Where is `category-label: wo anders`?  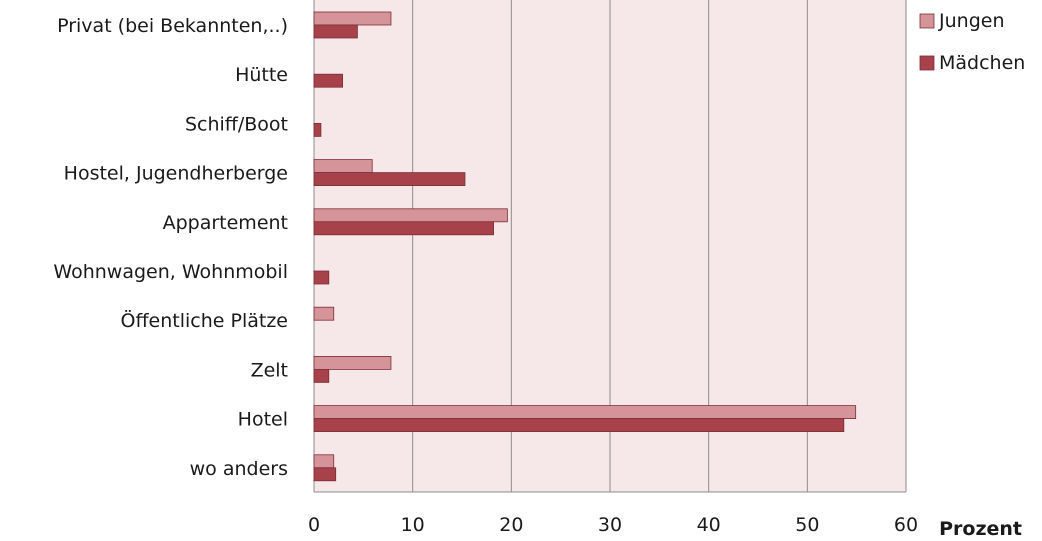
category-label: wo anders is located at coordinates (239, 469).